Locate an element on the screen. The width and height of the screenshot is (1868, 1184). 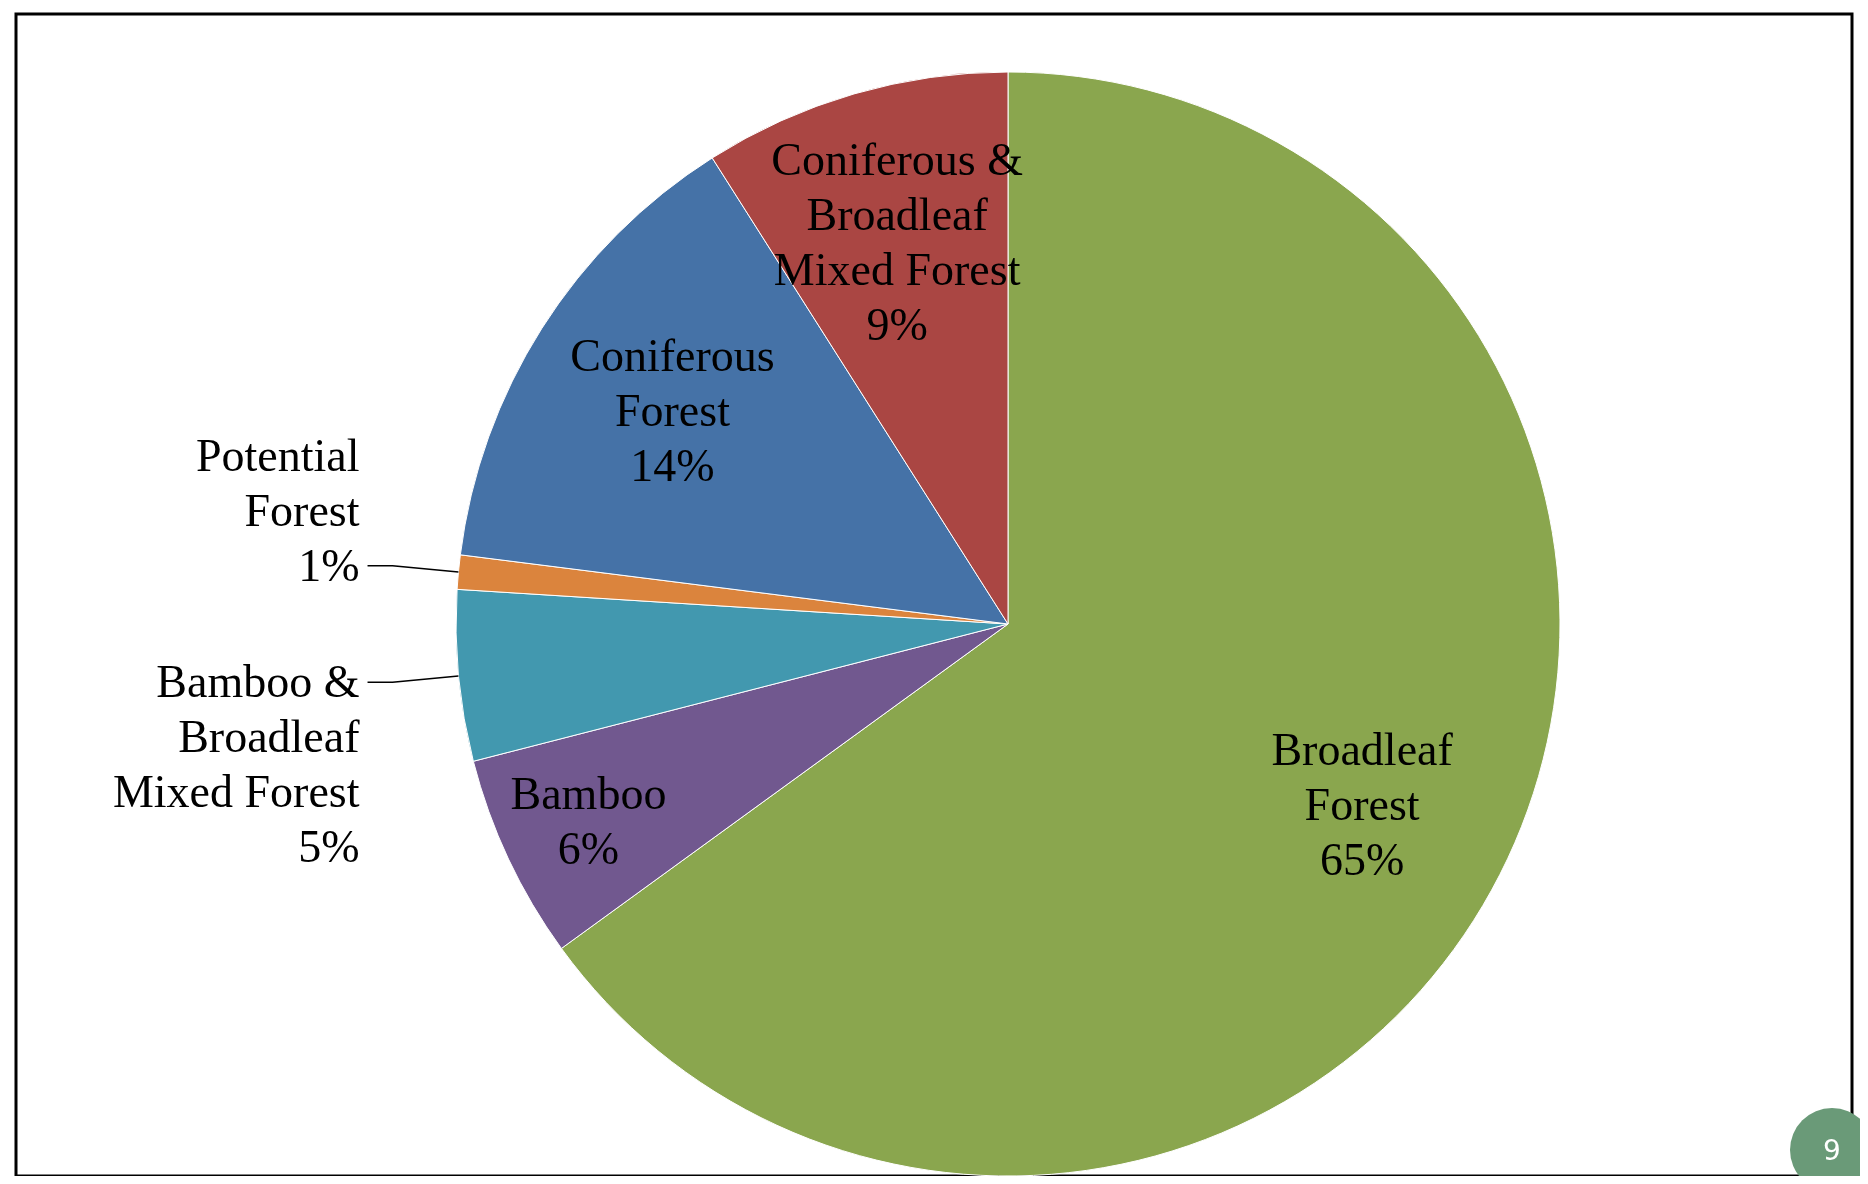
data-label: 6% is located at coordinates (588, 849).